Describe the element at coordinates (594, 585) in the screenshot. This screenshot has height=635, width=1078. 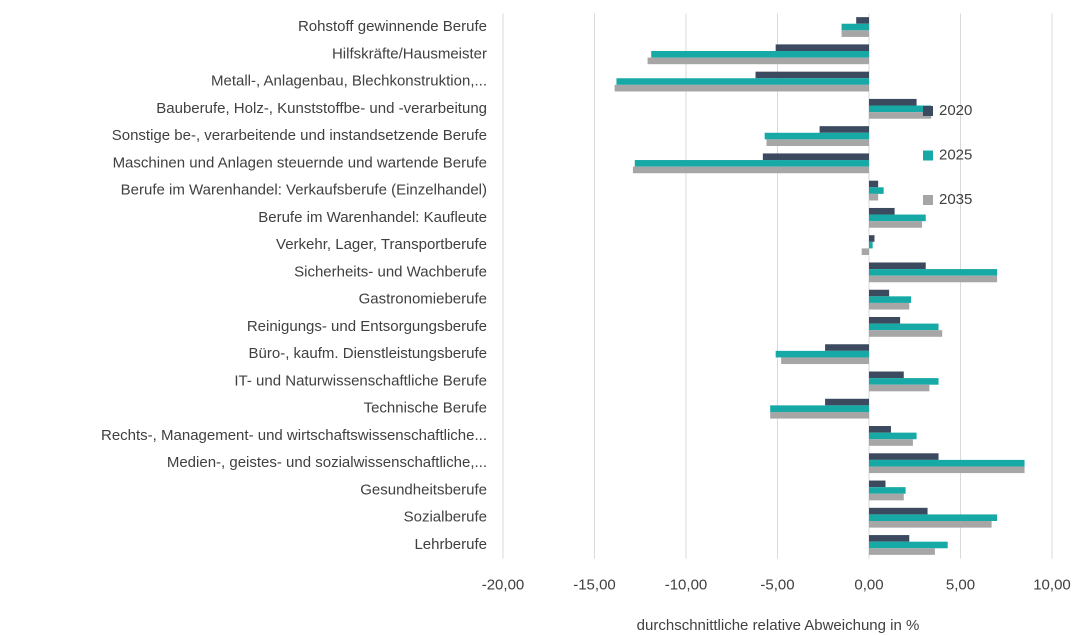
I see `x-tick-label: -15,00` at that location.